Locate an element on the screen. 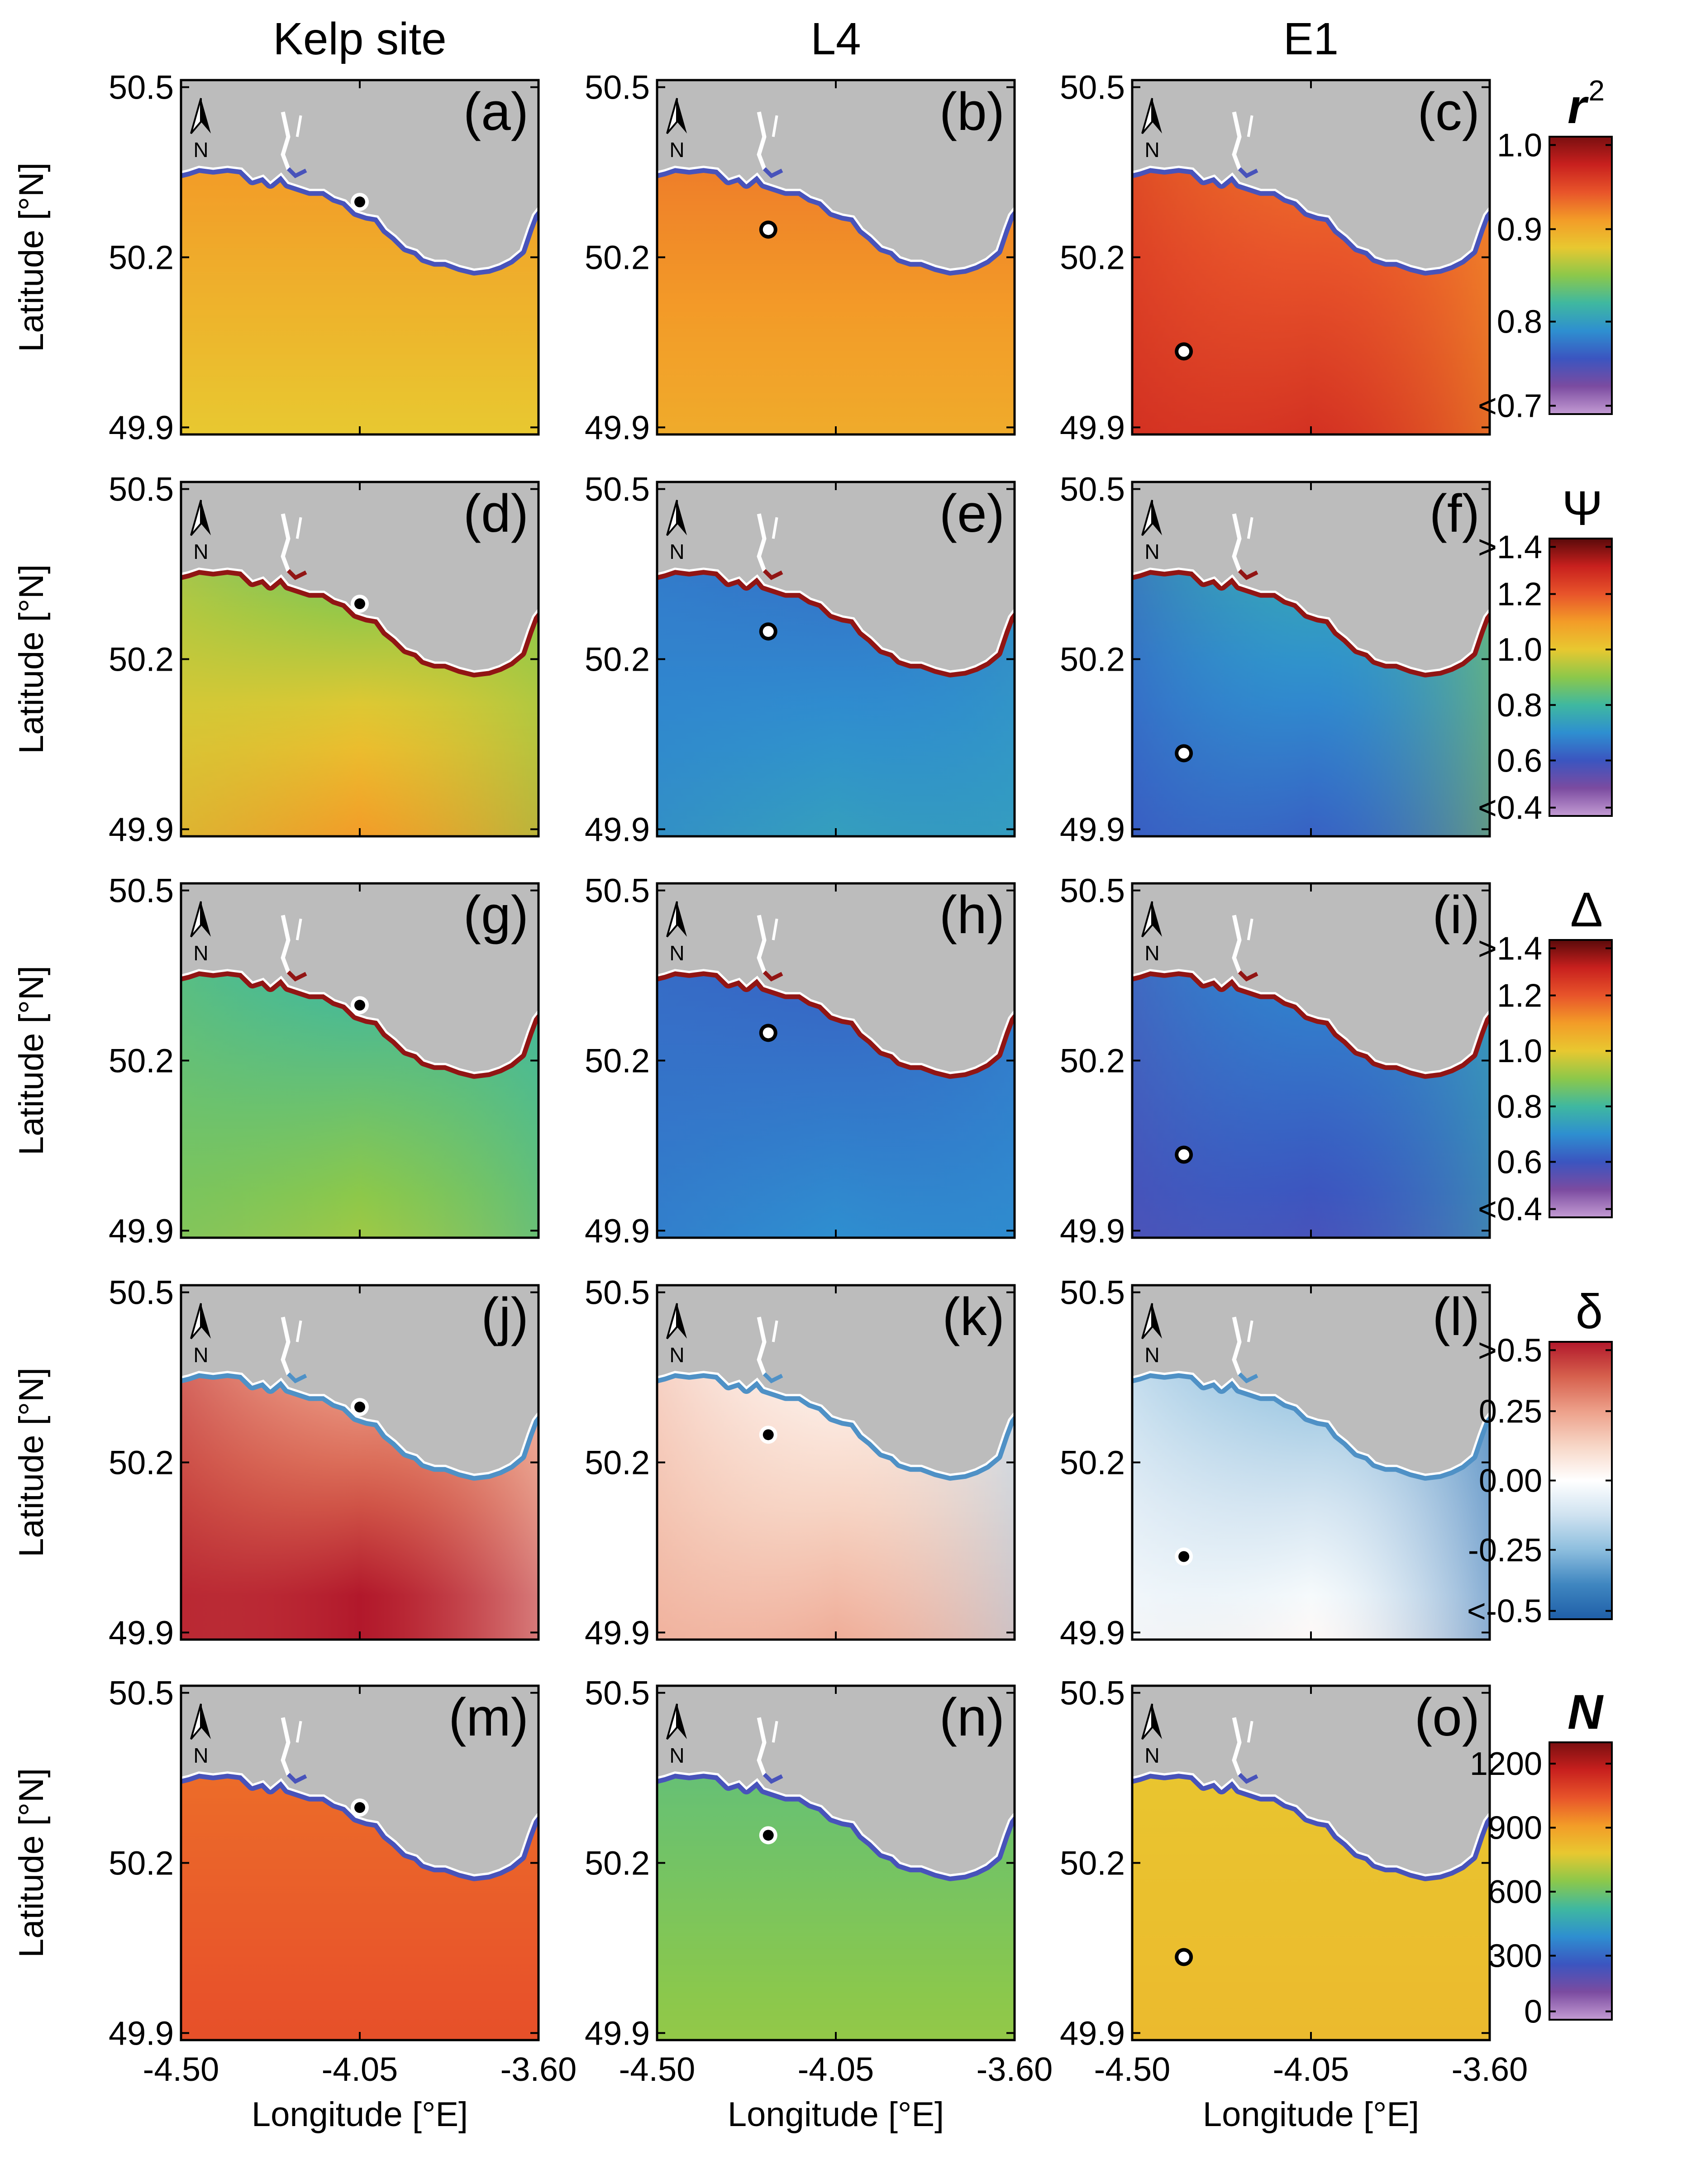  panel-h: N (h) 50.5 50.2 49.9 is located at coordinates (800, 1060).